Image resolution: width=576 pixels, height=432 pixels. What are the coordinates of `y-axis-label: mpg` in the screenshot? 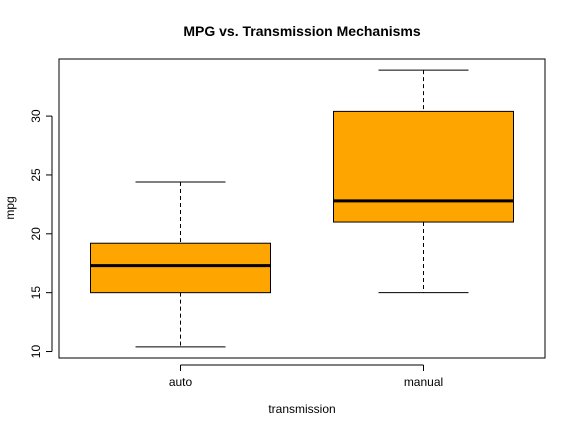 It's located at (10, 207).